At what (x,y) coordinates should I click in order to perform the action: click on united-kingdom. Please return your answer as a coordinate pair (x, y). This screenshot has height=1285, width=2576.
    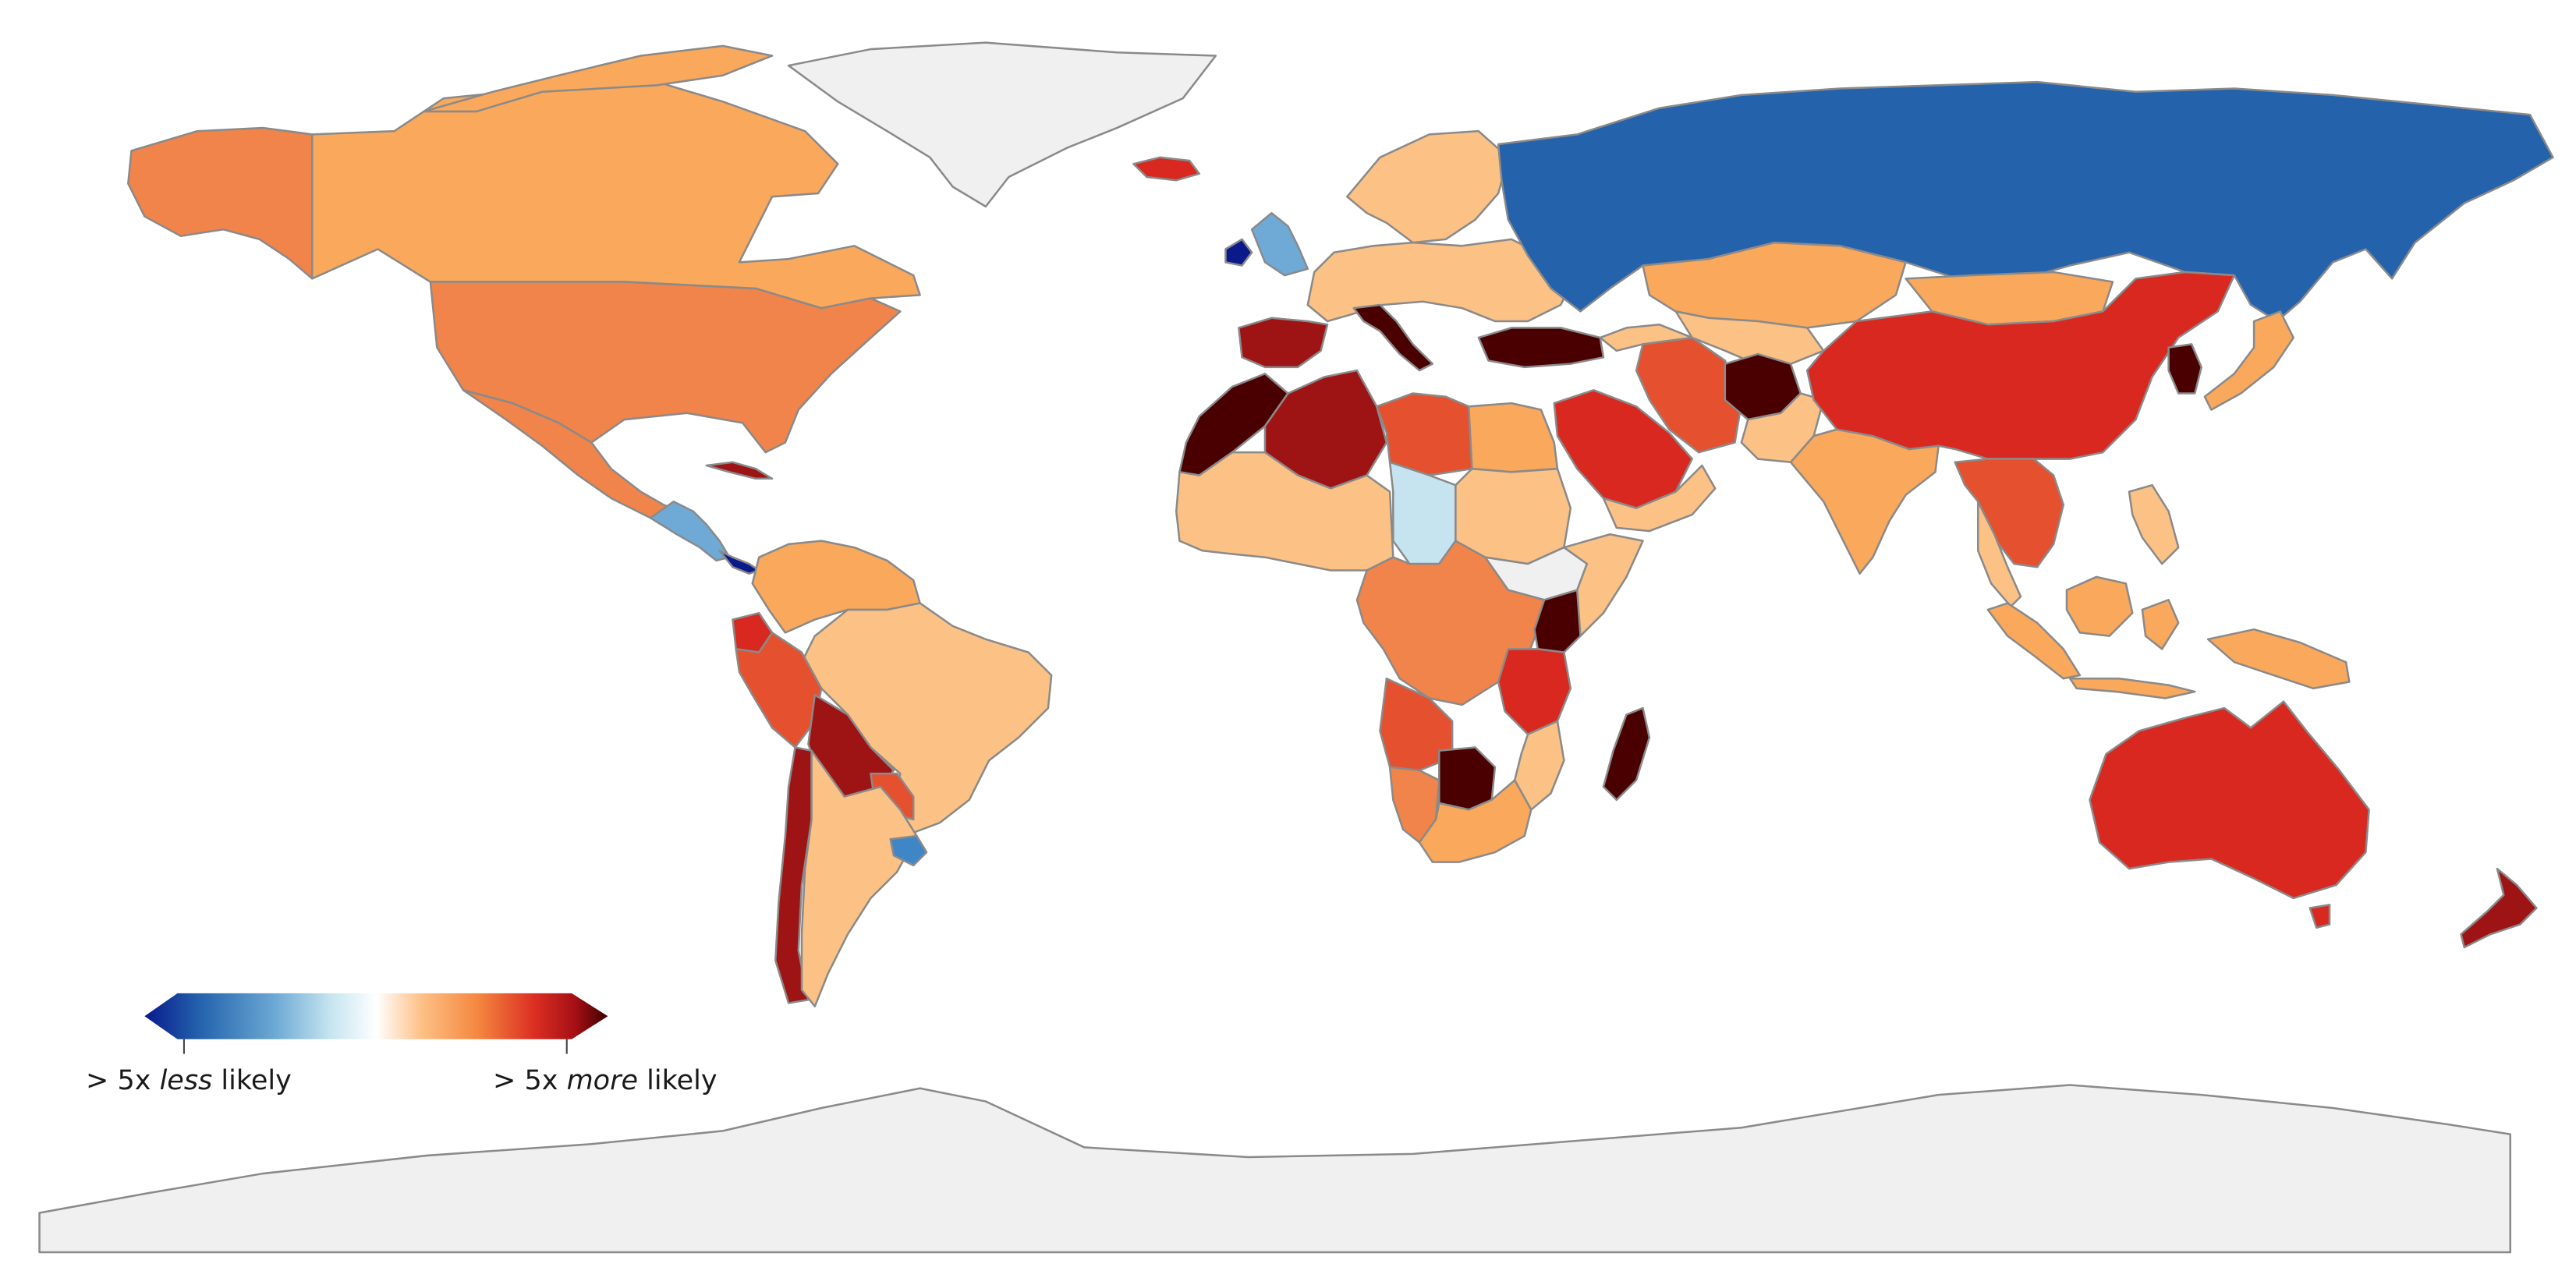
    Looking at the image, I should click on (1279, 245).